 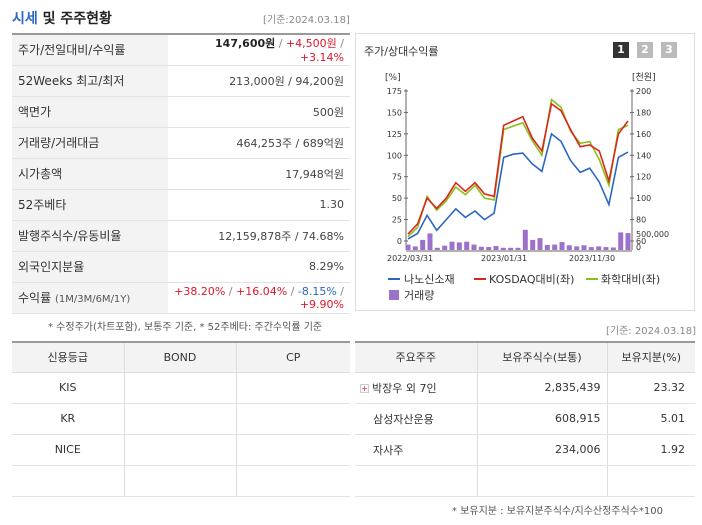 What do you see at coordinates (397, 198) in the screenshot?
I see `left-axis-tick: 50` at bounding box center [397, 198].